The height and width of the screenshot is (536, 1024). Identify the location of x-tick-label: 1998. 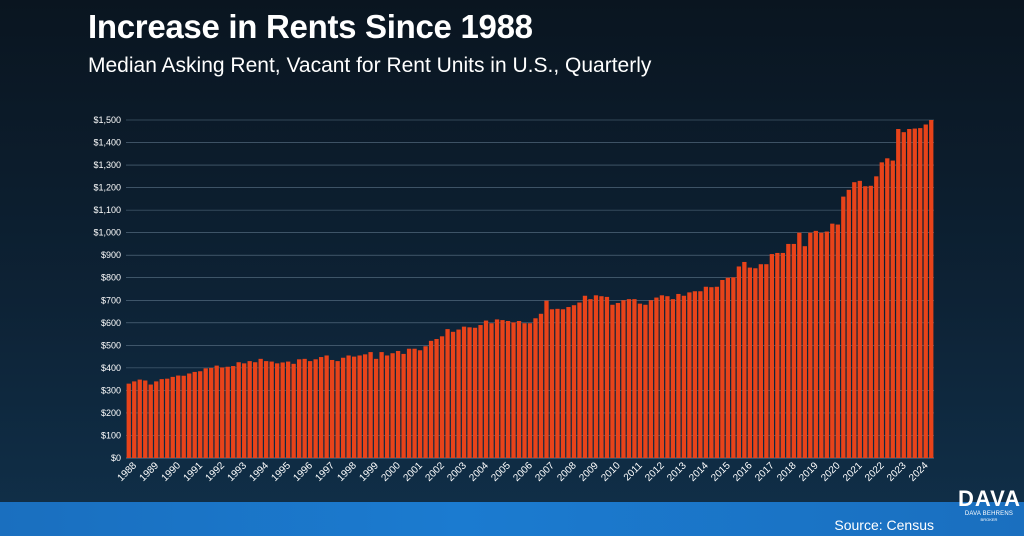
(347, 472).